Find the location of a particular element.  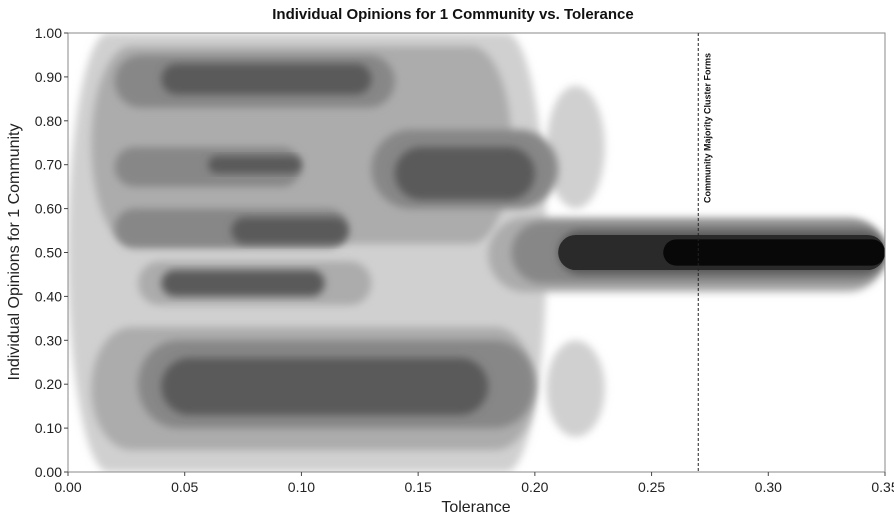

y-tick-label: 0.30 is located at coordinates (48, 340).